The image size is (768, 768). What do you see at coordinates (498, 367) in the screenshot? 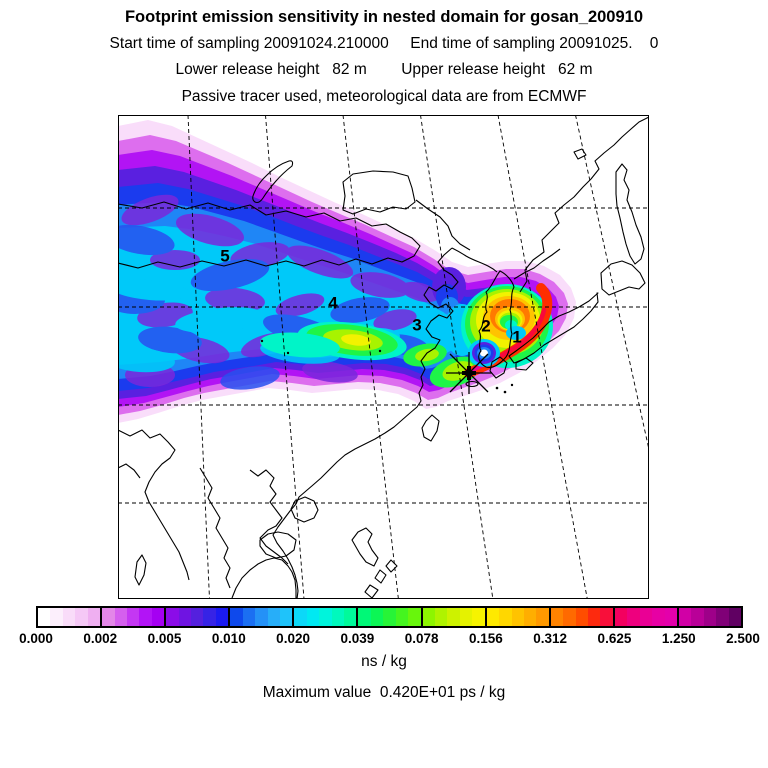
I see `kyushu-island` at bounding box center [498, 367].